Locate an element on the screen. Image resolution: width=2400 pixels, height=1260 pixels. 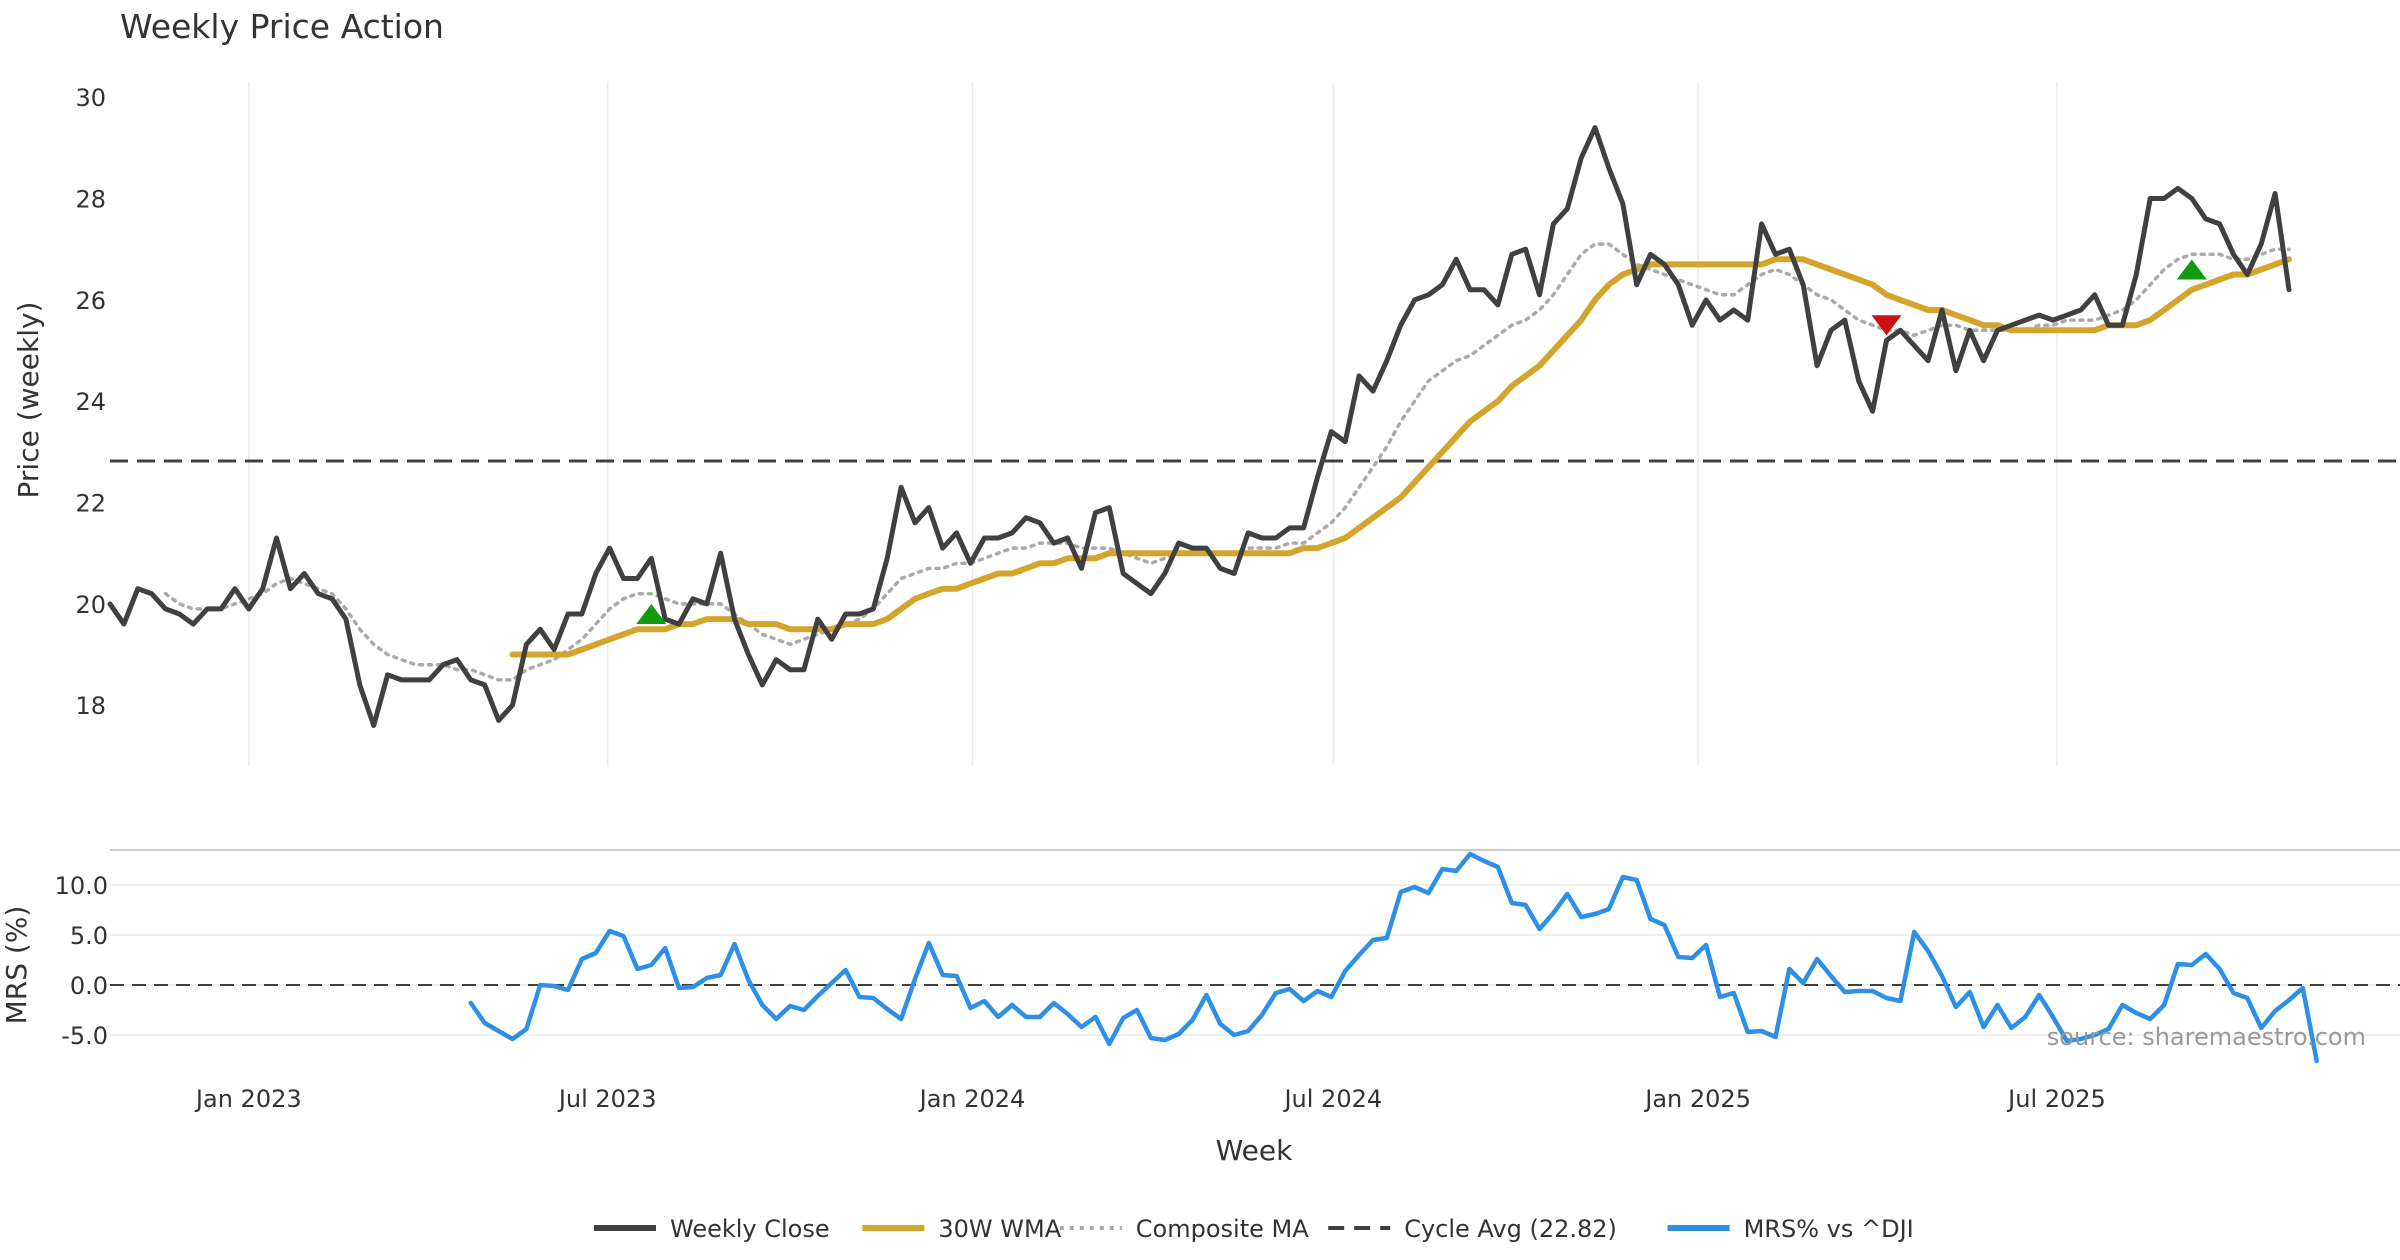
mrs-grid is located at coordinates (1255, 942).